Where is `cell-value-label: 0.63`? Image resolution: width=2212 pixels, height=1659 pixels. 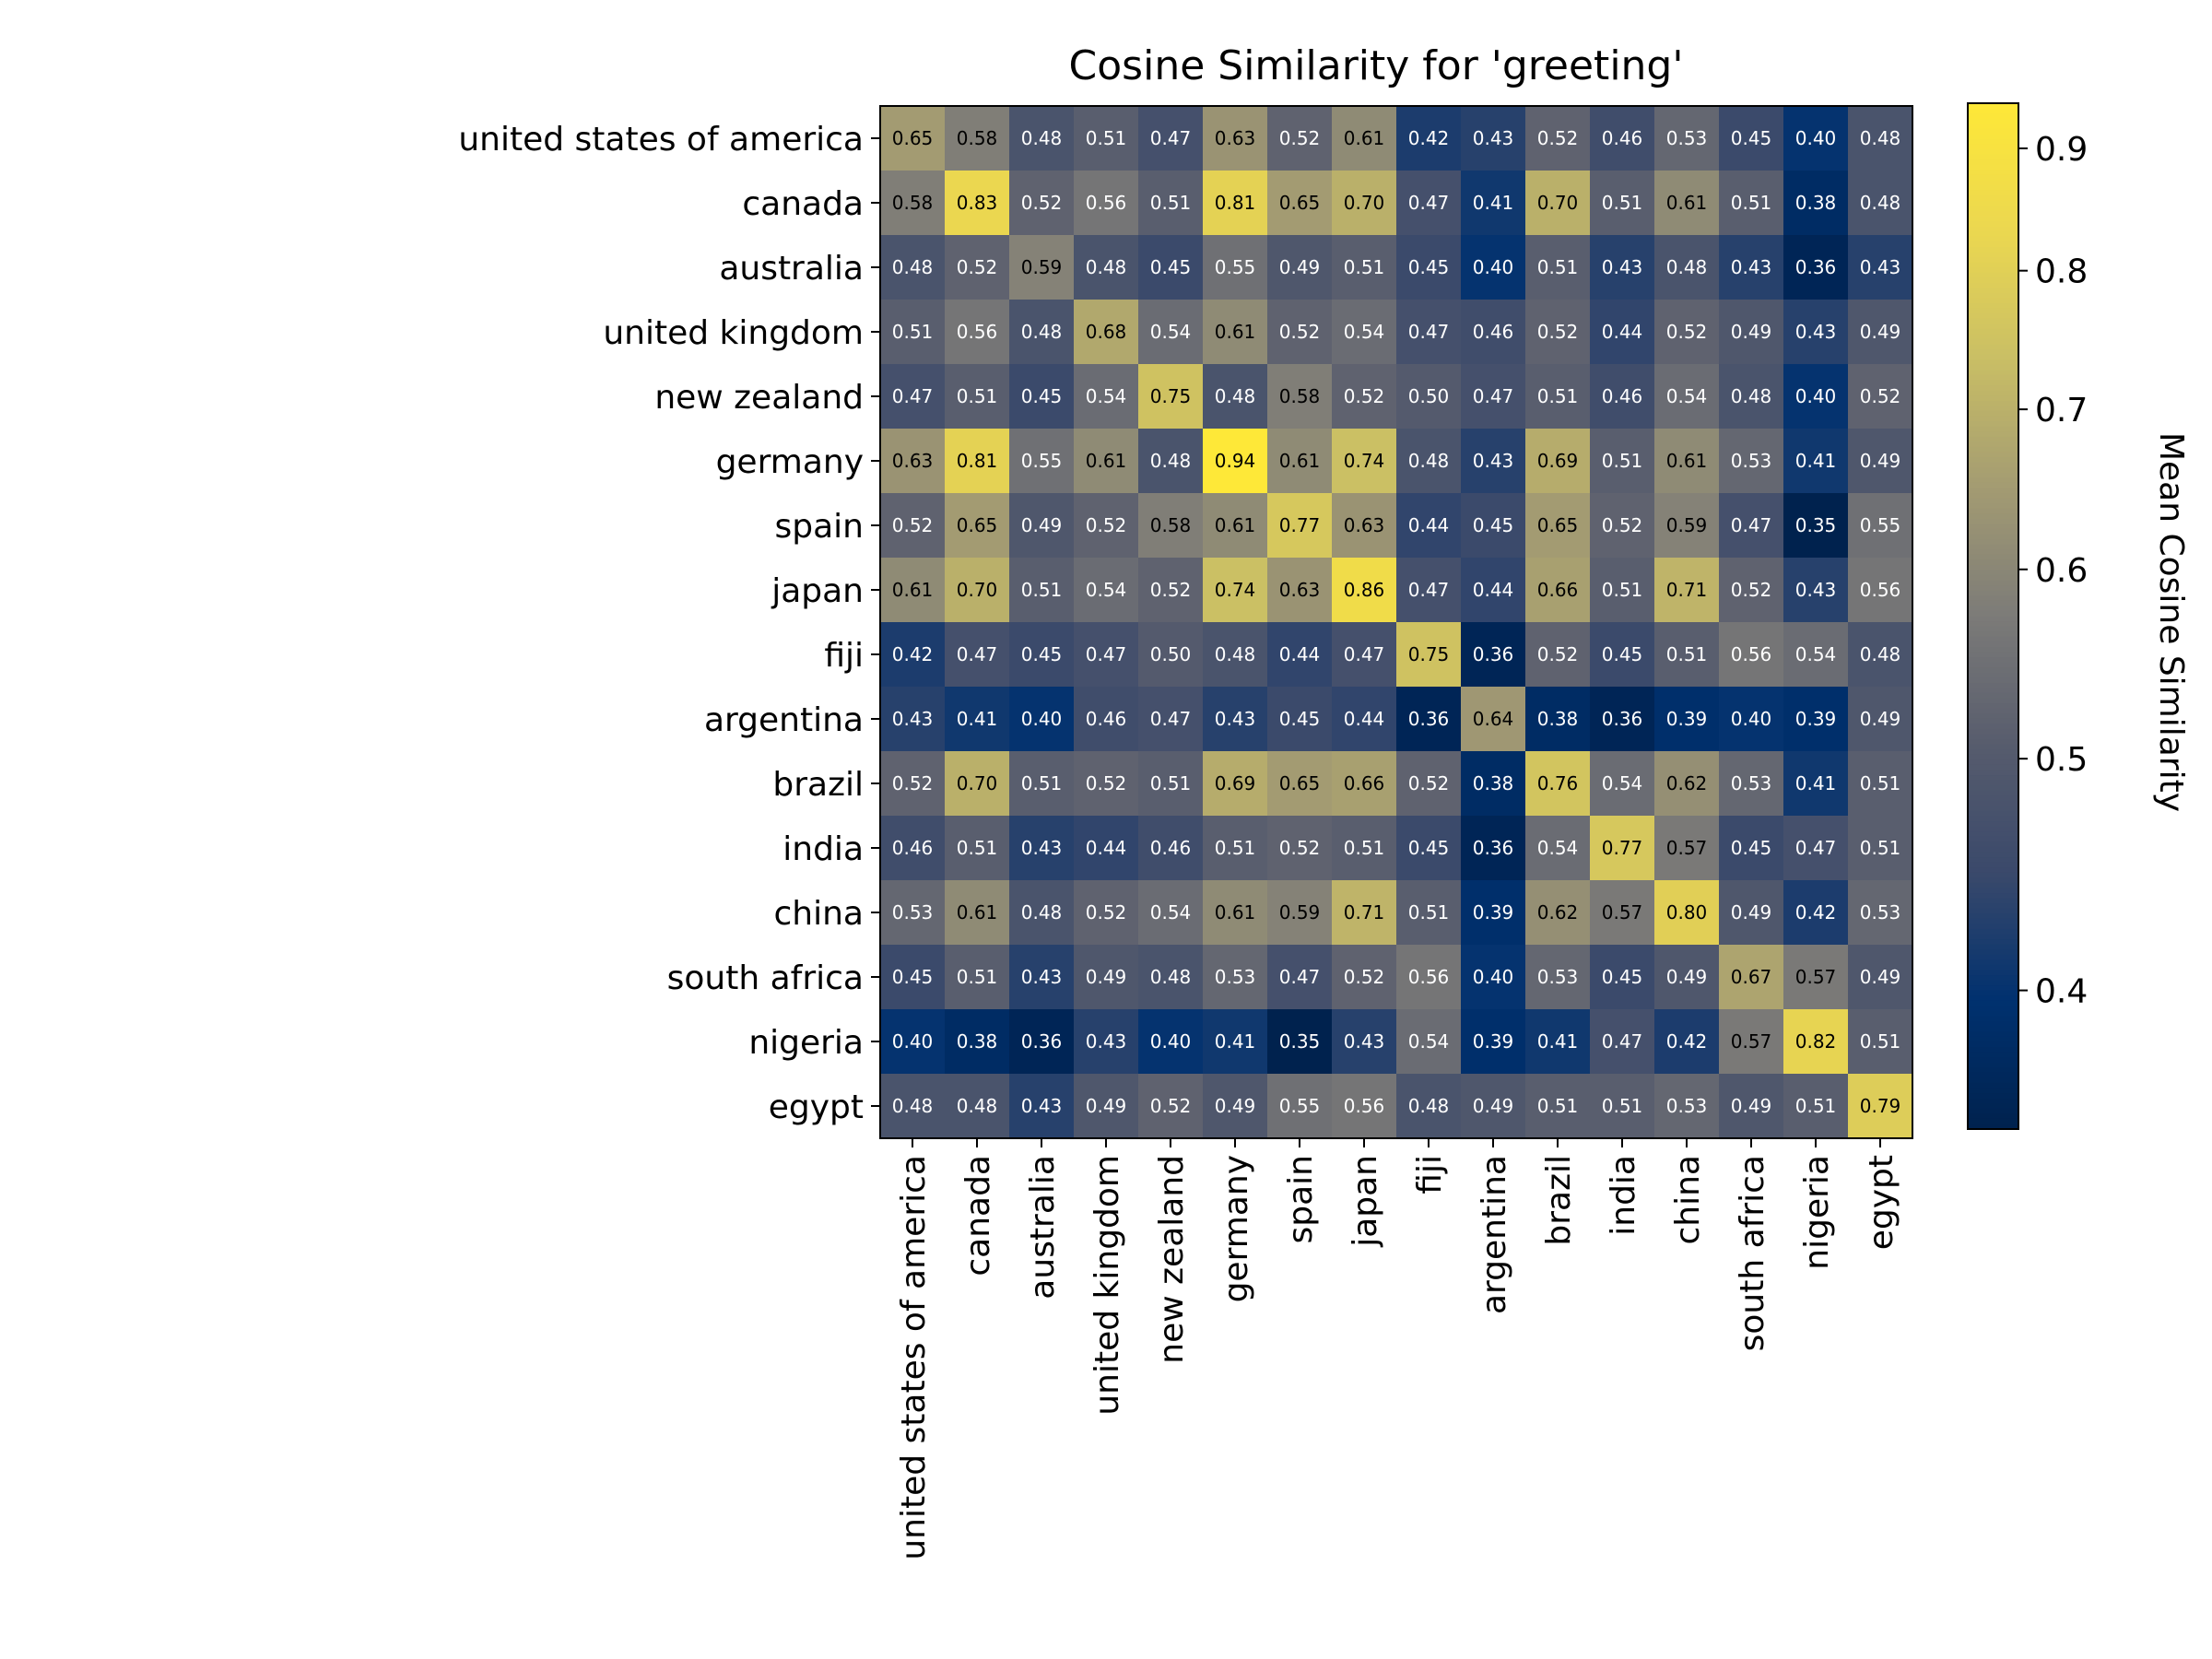
cell-value-label: 0.63 is located at coordinates (1235, 138).